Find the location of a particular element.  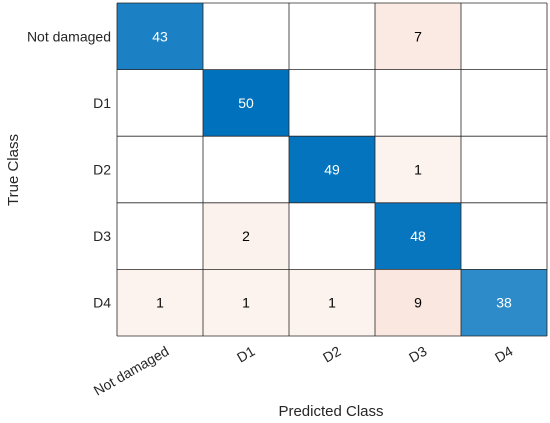

cell-value-4-1: 1 is located at coordinates (246, 303).